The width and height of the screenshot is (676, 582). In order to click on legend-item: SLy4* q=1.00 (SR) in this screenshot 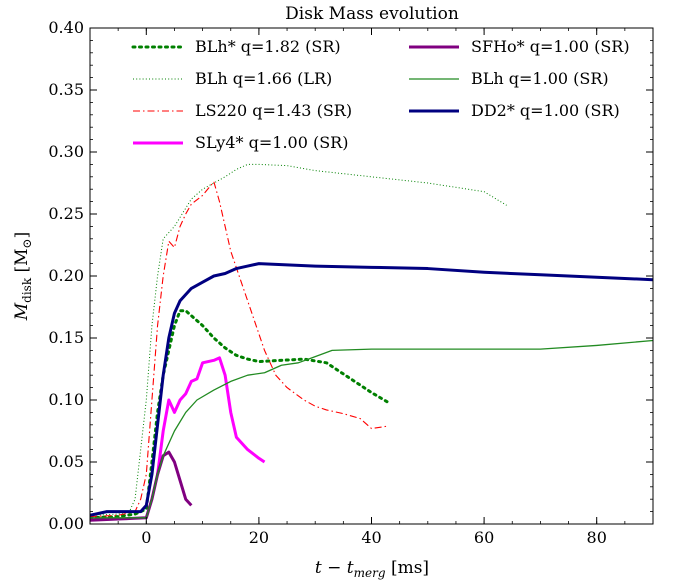, I will do `click(240, 142)`.